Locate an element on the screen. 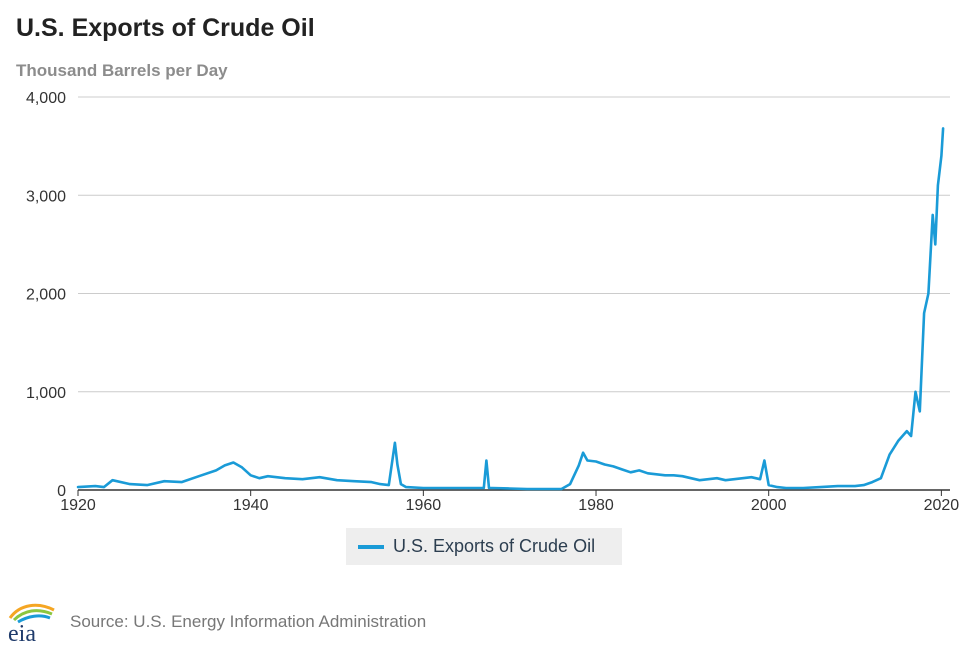  eia-logo: eia is located at coordinates (31, 623).